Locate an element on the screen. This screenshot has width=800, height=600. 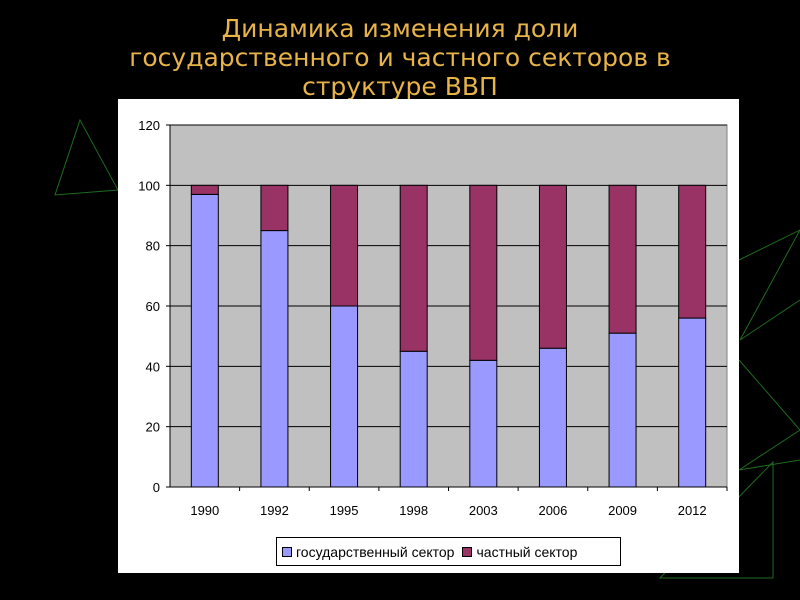
legend-swatch-state is located at coordinates (287, 551).